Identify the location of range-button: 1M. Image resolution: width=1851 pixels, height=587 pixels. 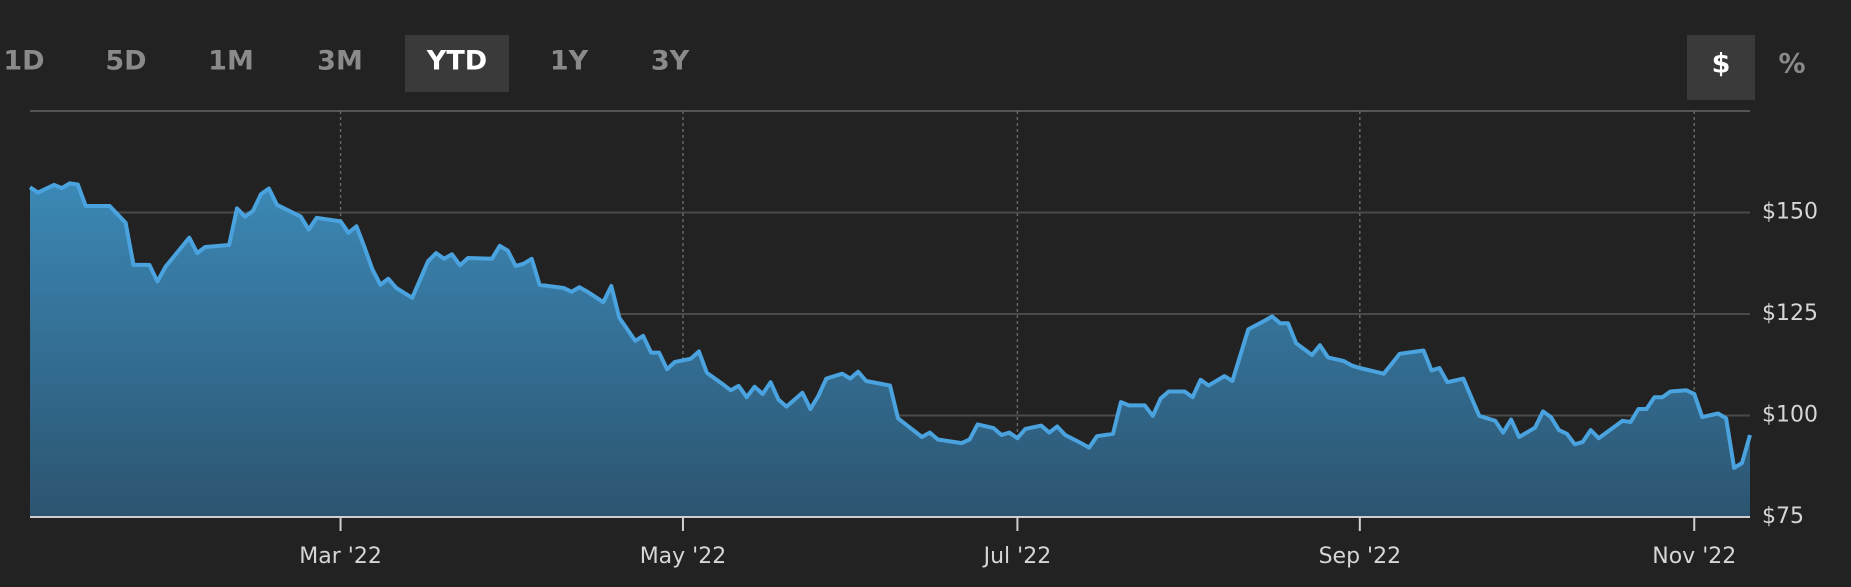
(231, 61).